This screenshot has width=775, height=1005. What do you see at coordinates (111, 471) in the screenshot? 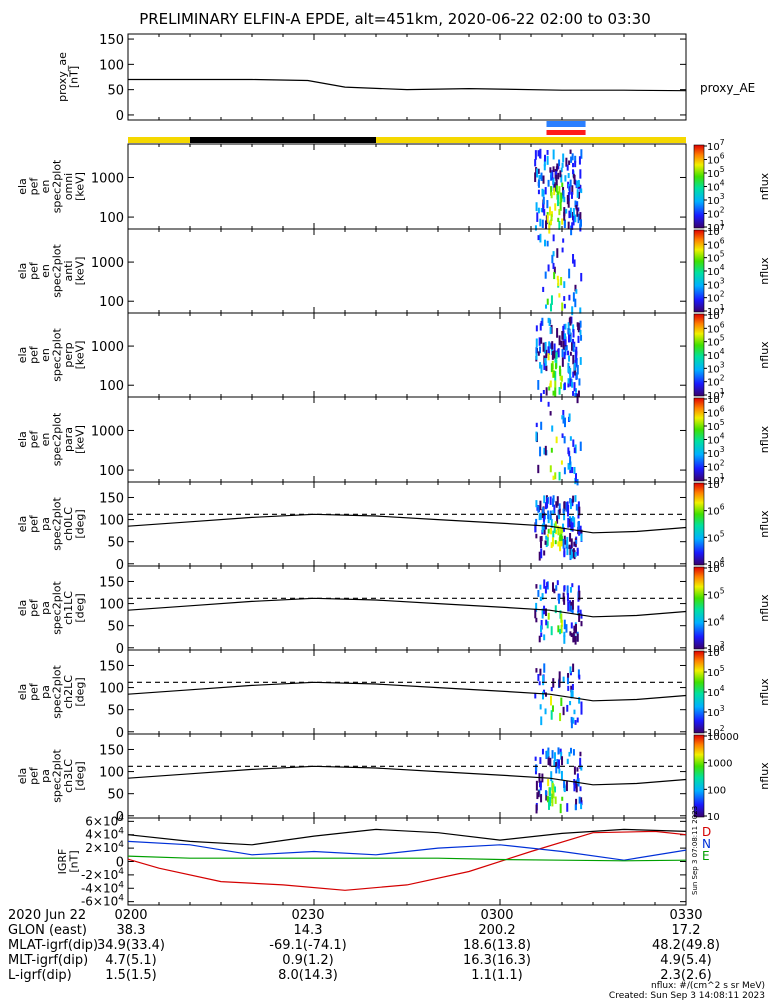
I see `spec_para-ytick-label: 100` at bounding box center [111, 471].